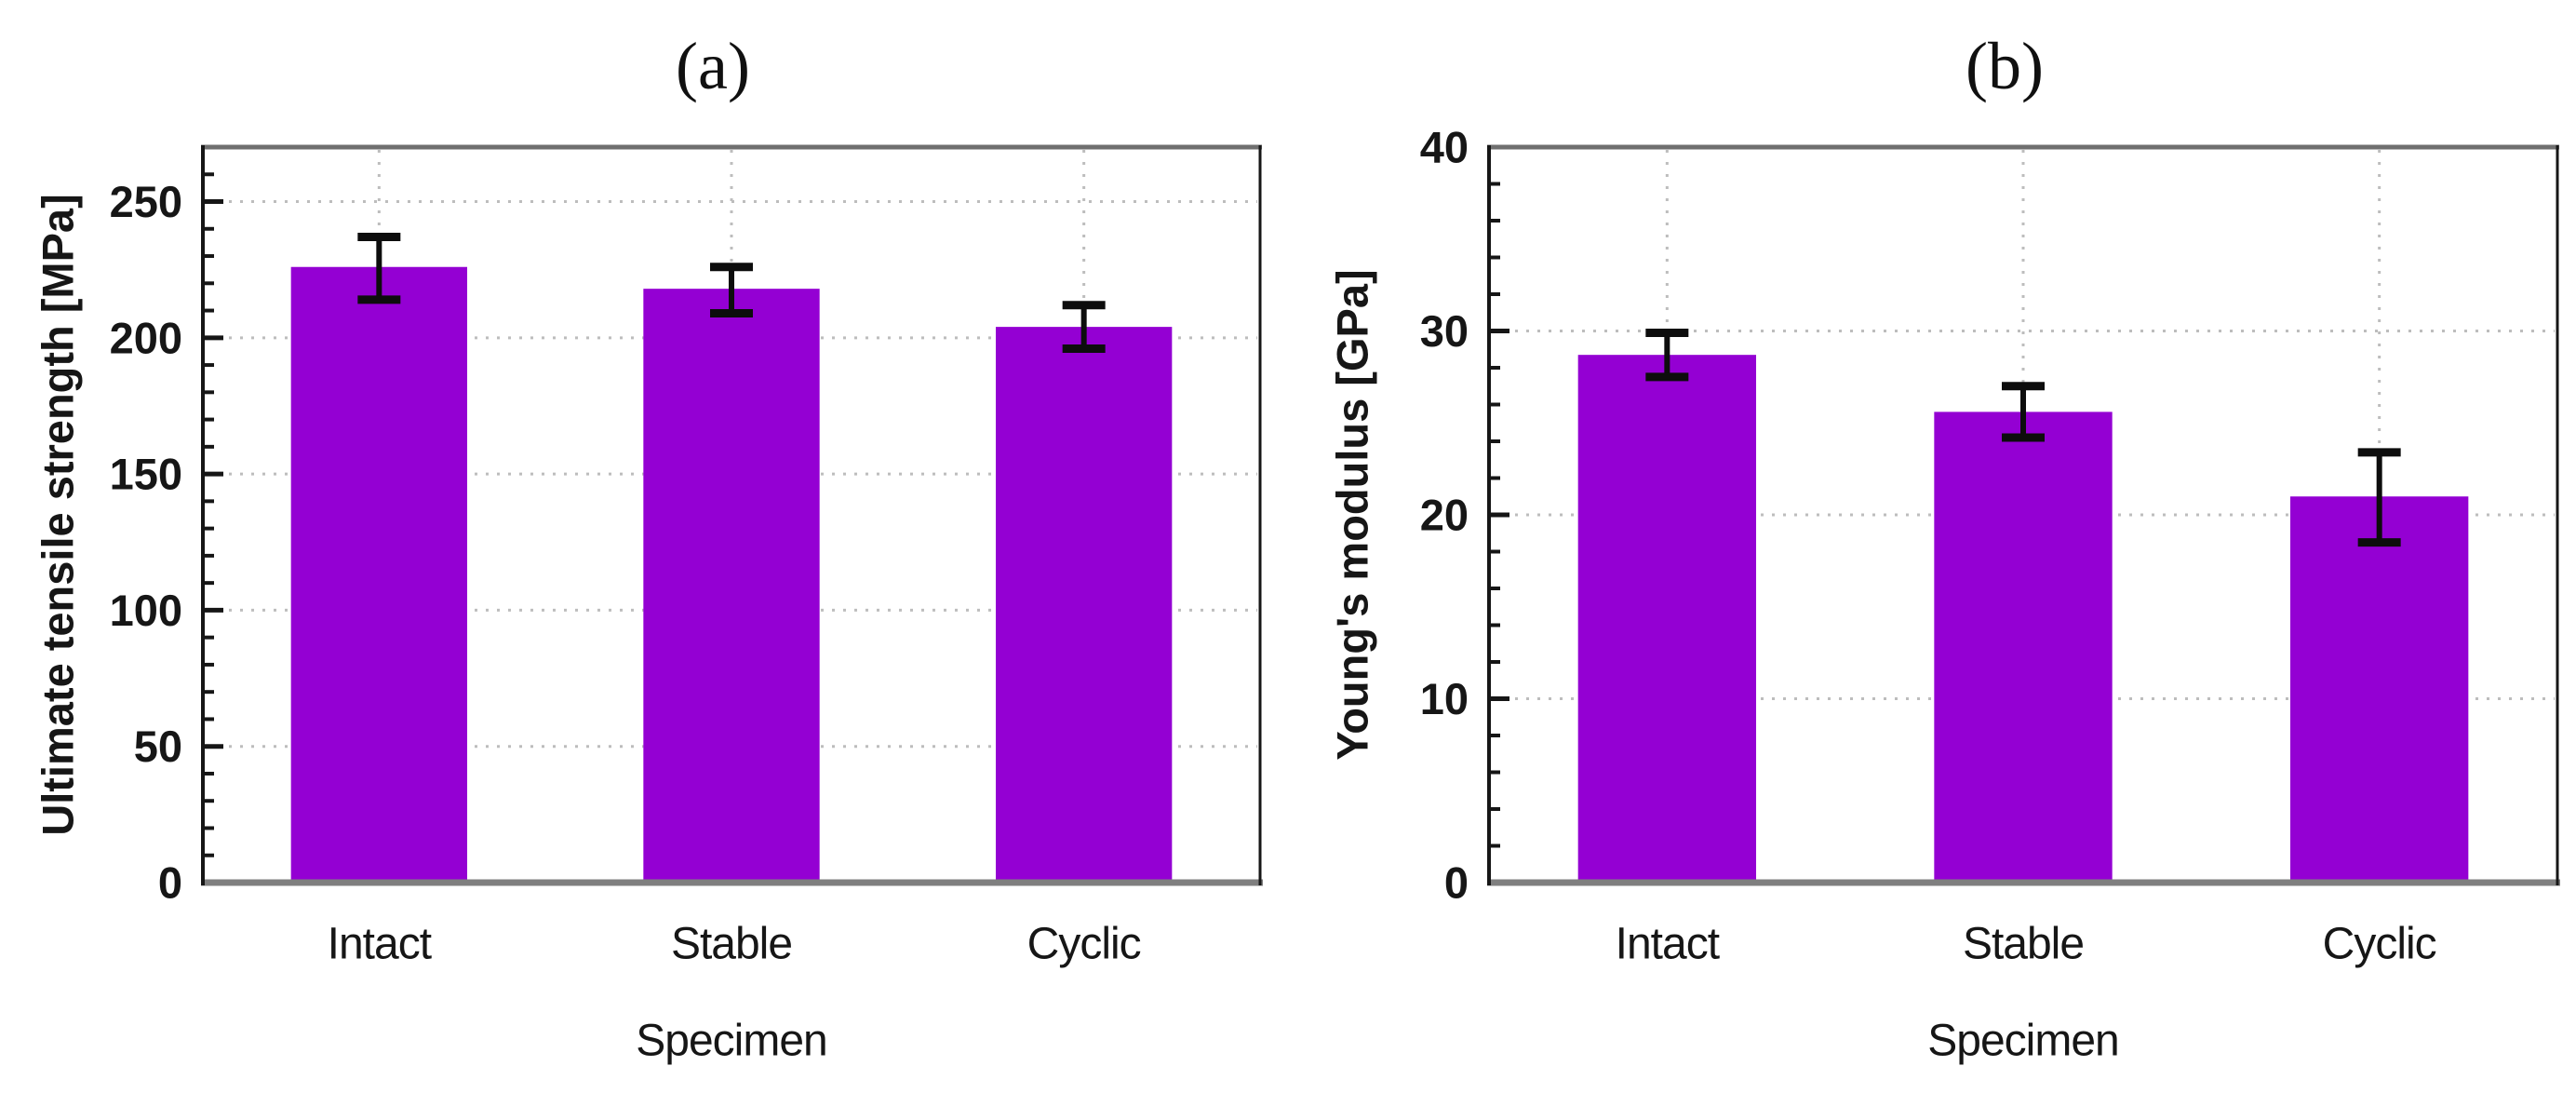  What do you see at coordinates (1444, 147) in the screenshot?
I see `y-tick-label-40: 40` at bounding box center [1444, 147].